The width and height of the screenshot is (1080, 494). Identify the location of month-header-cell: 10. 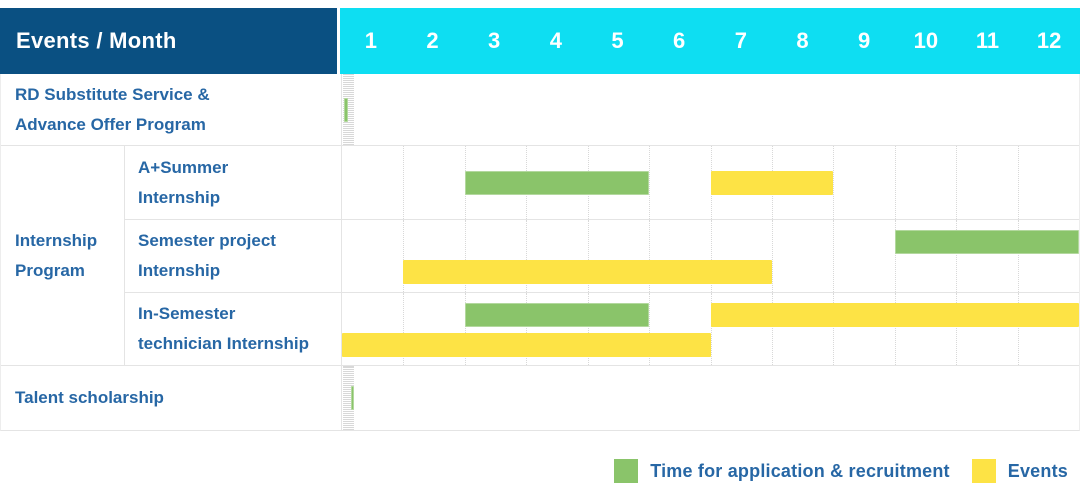
(926, 40).